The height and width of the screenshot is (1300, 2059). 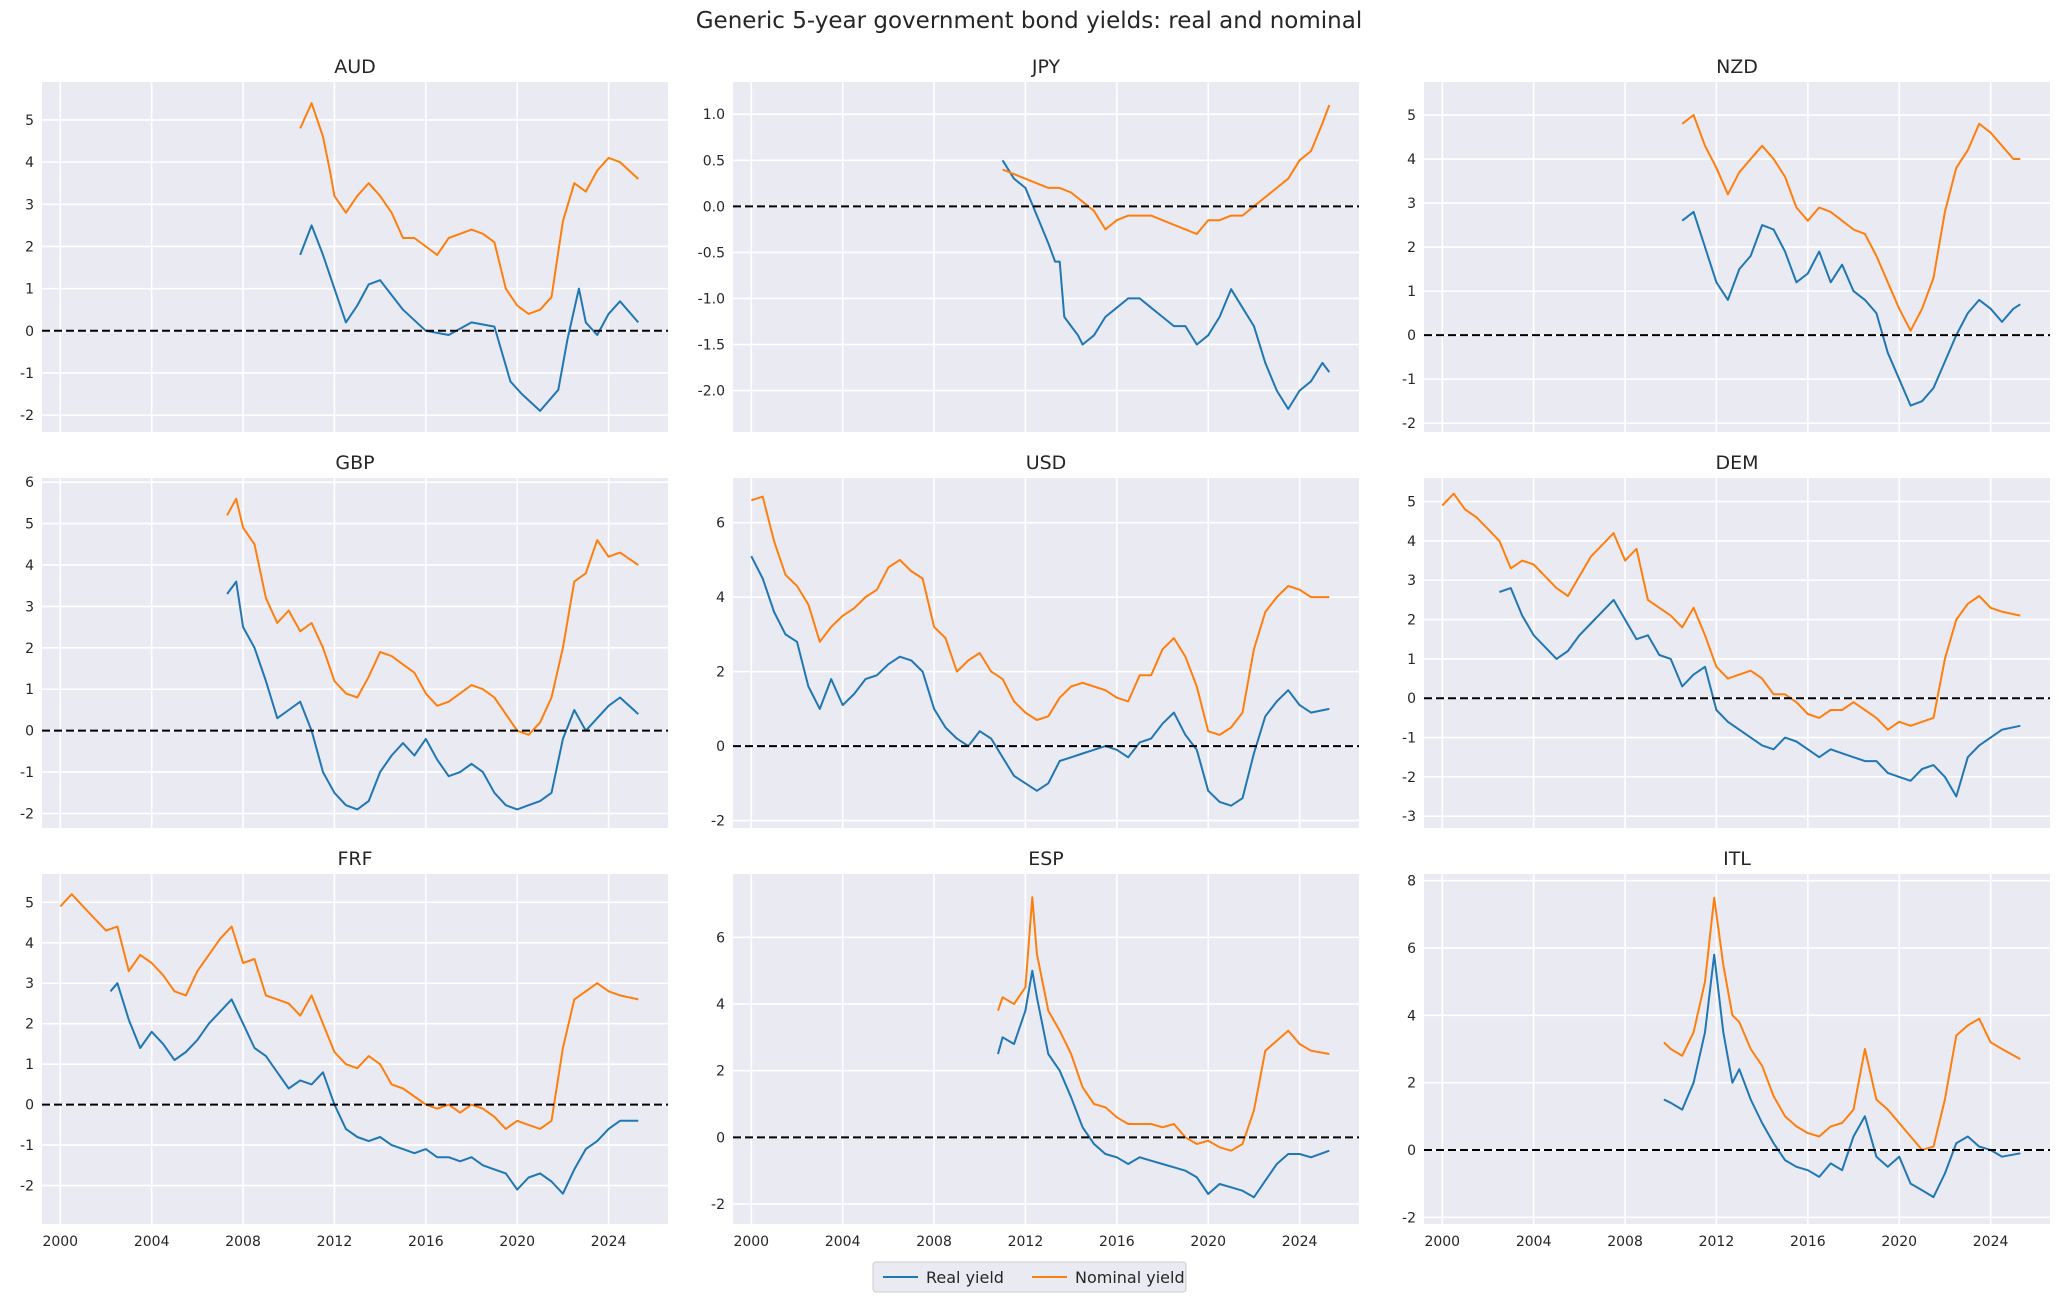 I want to click on legend-box, so click(x=1029, y=1277).